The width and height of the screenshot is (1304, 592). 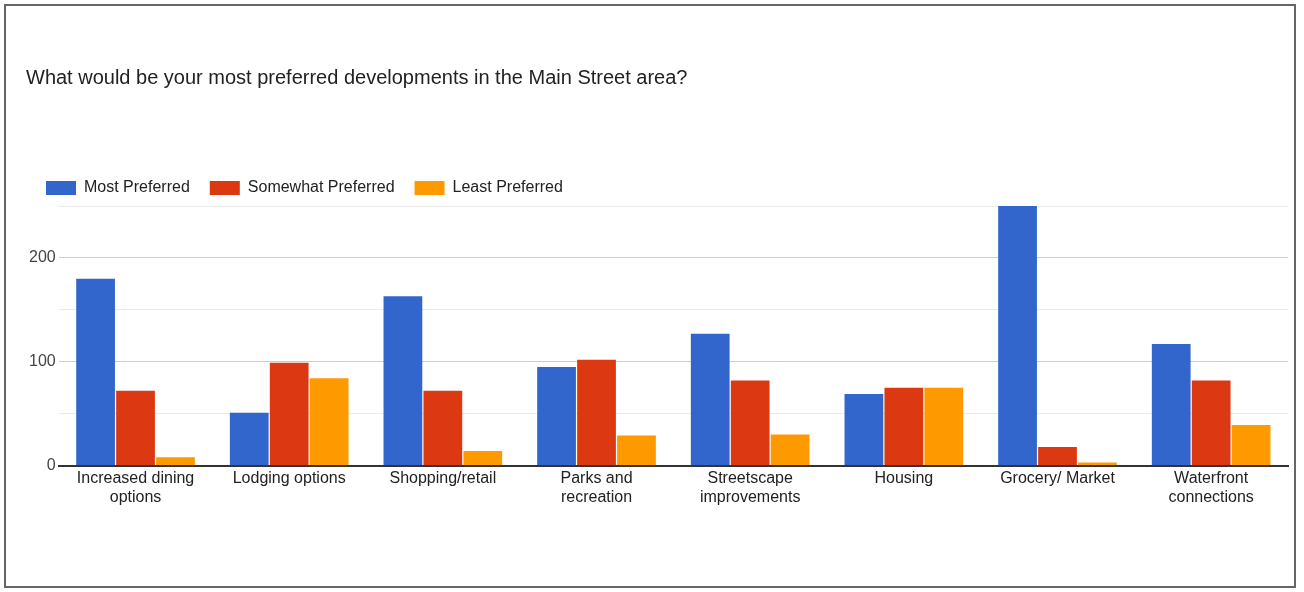 What do you see at coordinates (750, 486) in the screenshot?
I see `x-tick-label: Streetscape improvements` at bounding box center [750, 486].